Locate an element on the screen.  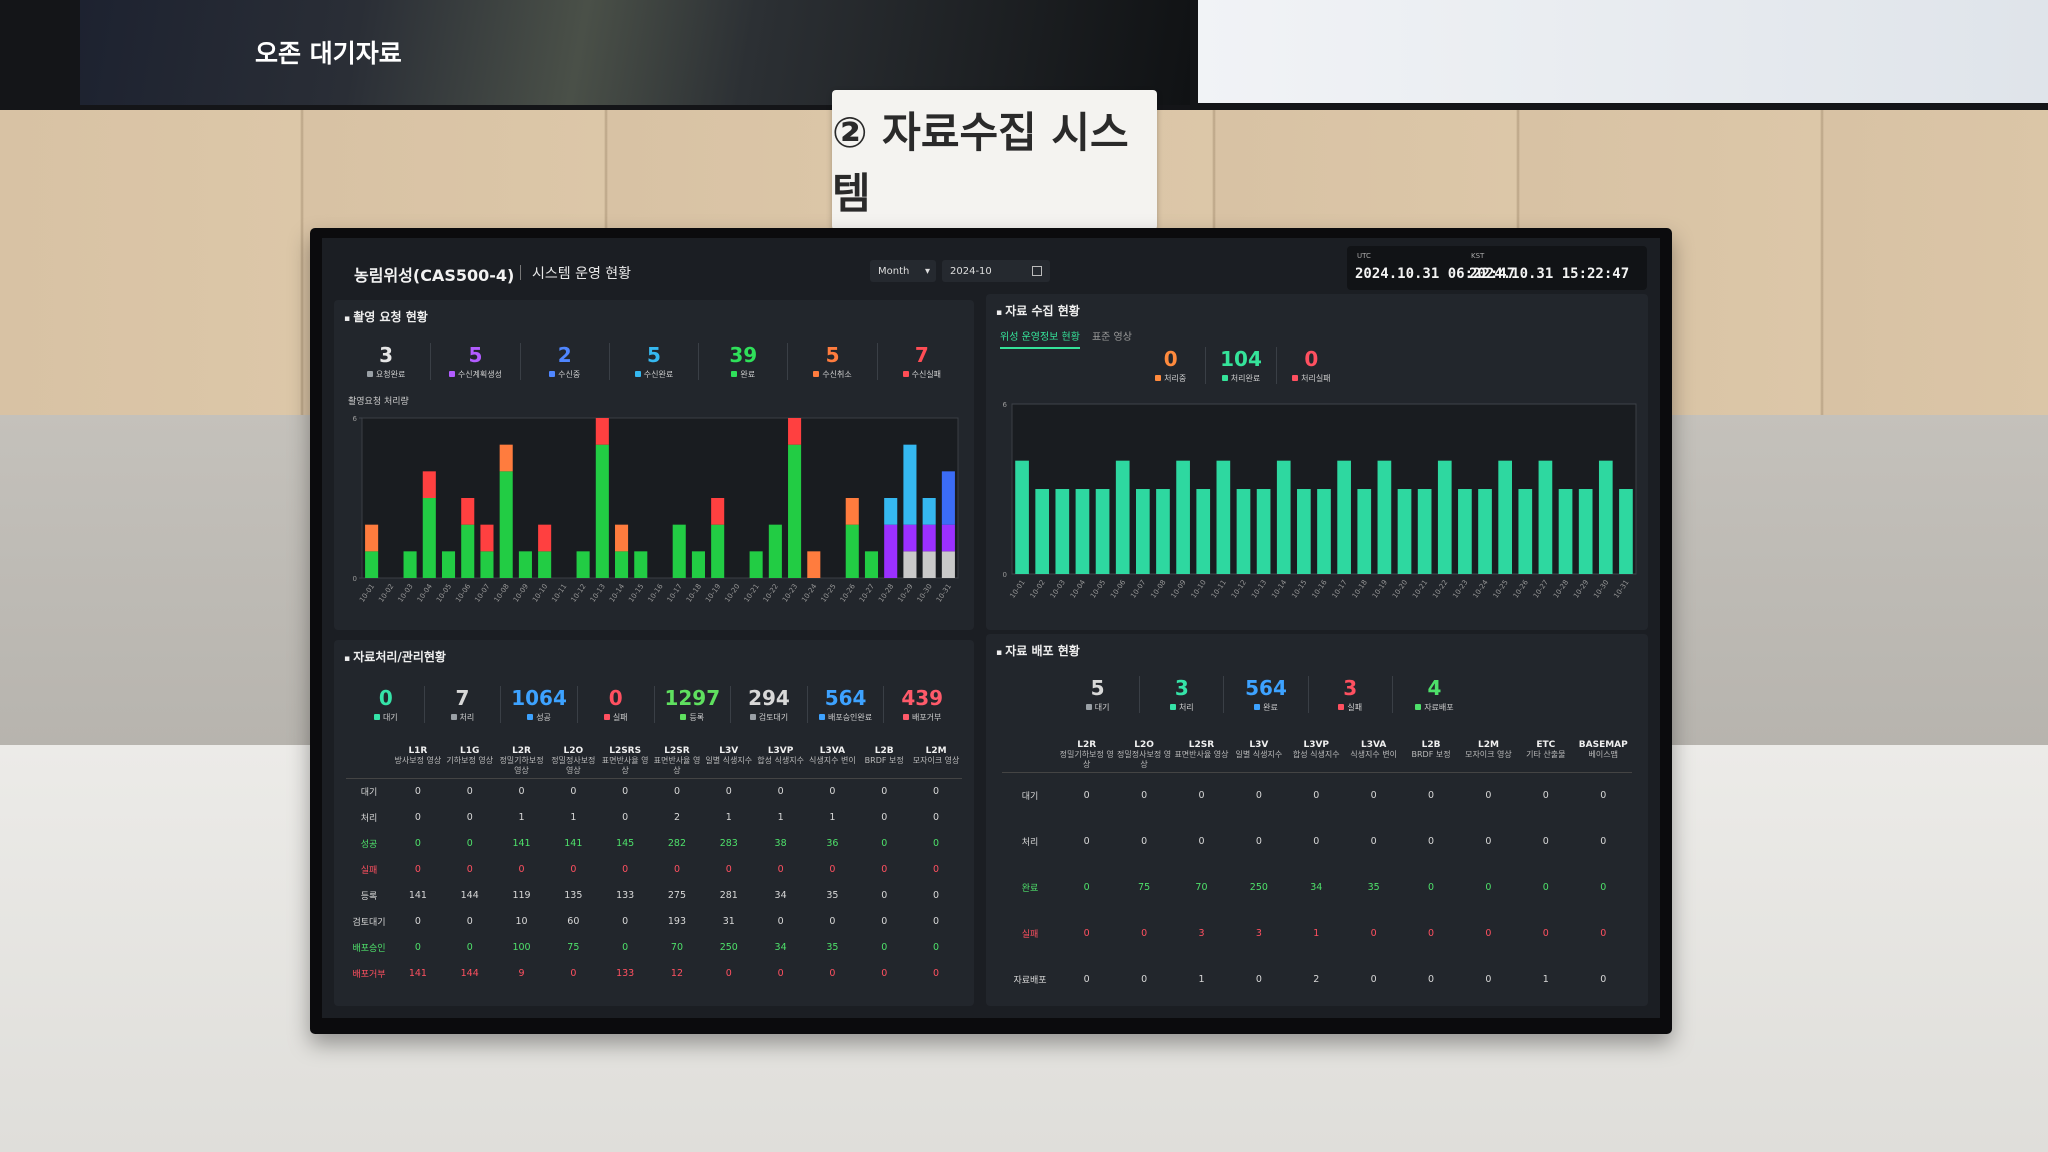
kst-label: KST is located at coordinates (1478, 256).